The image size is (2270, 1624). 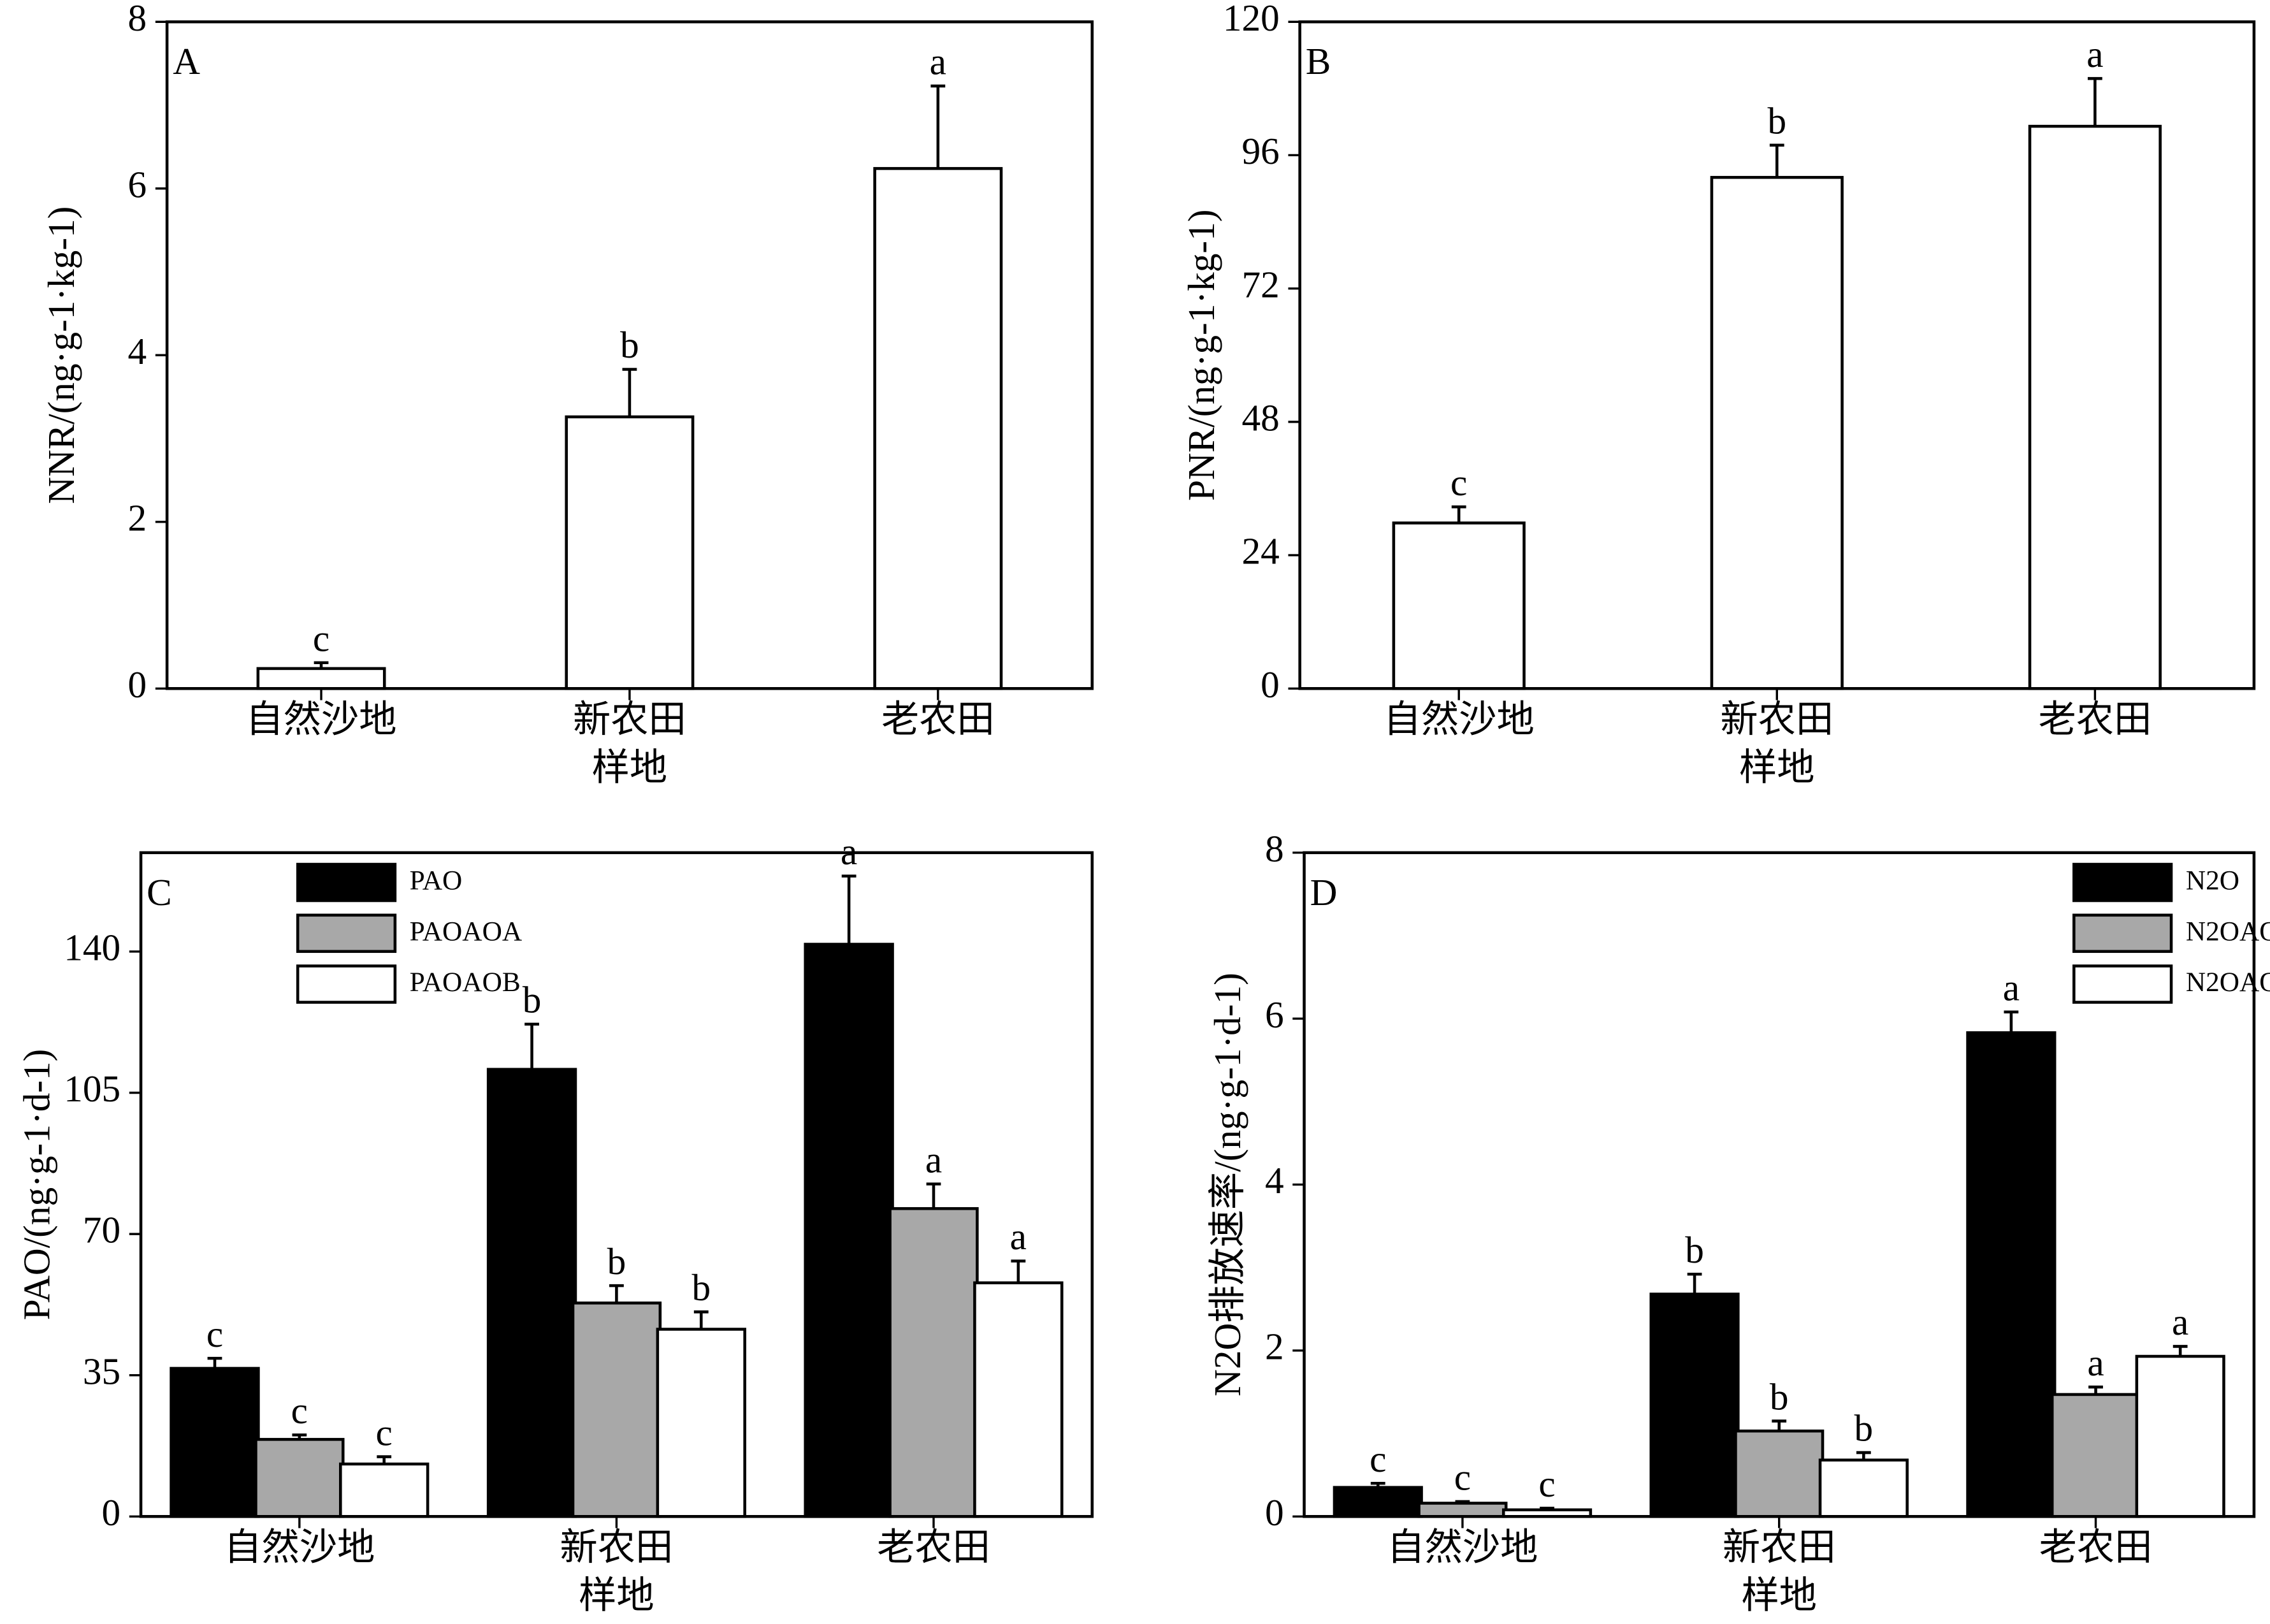 What do you see at coordinates (1201, 355) in the screenshot?
I see `y-axis-title: PNR/(ng·g-1·kg-1)` at bounding box center [1201, 355].